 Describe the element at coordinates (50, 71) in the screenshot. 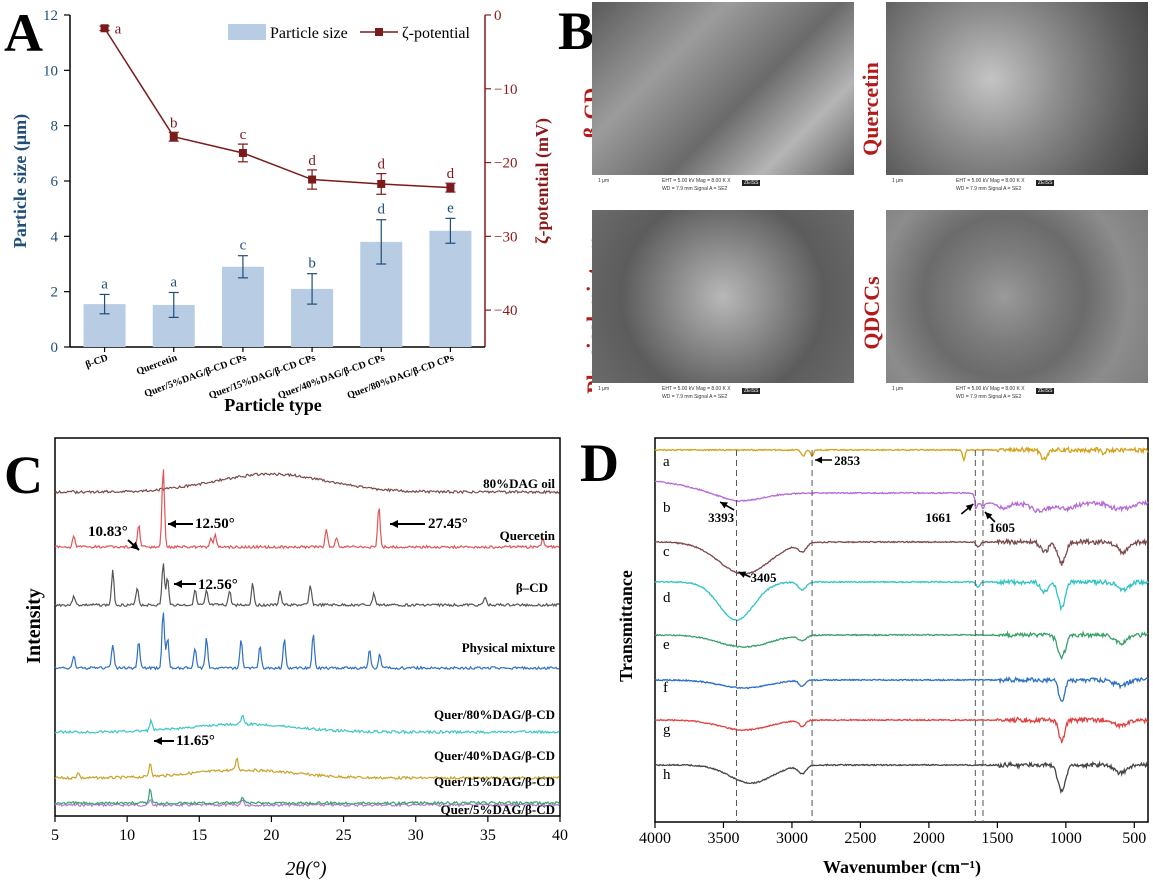

I see `left-tick-label: 10` at that location.